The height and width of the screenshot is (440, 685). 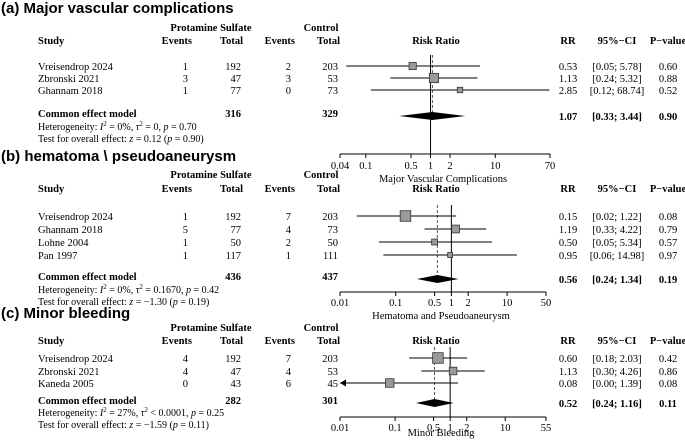 What do you see at coordinates (568, 256) in the screenshot?
I see `rr-value: 0.95` at bounding box center [568, 256].